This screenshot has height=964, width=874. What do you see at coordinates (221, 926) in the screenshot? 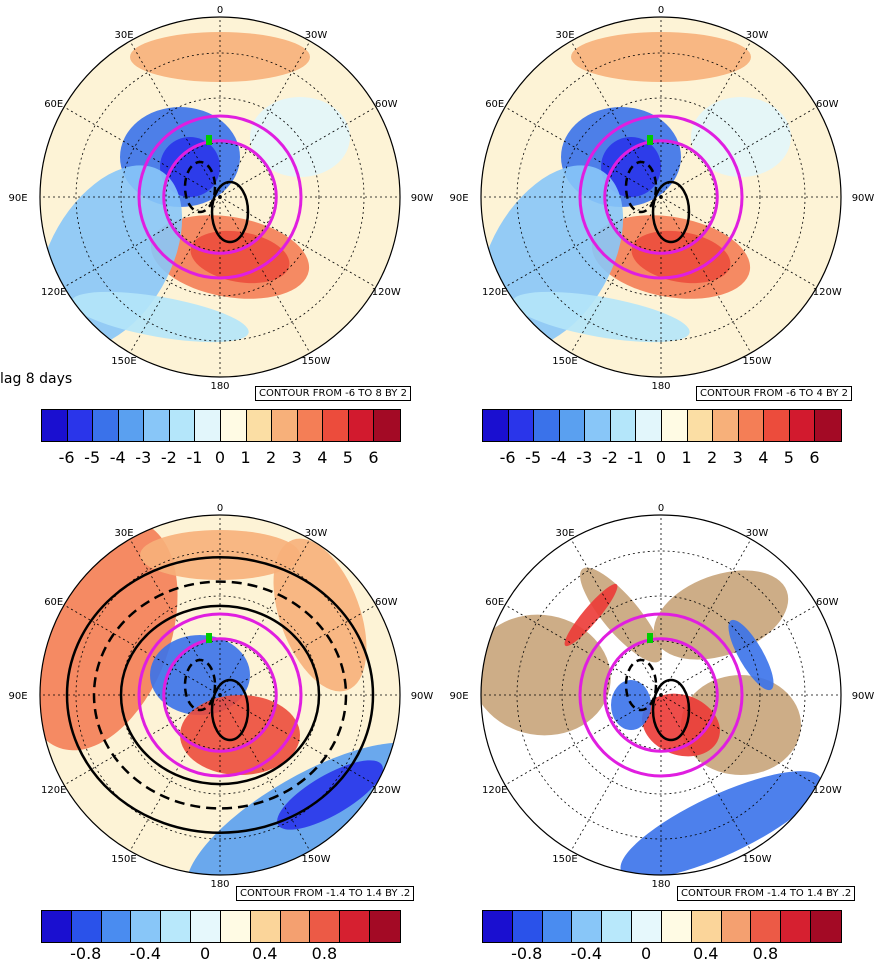
I see `colorbar-bottom-left` at bounding box center [221, 926].